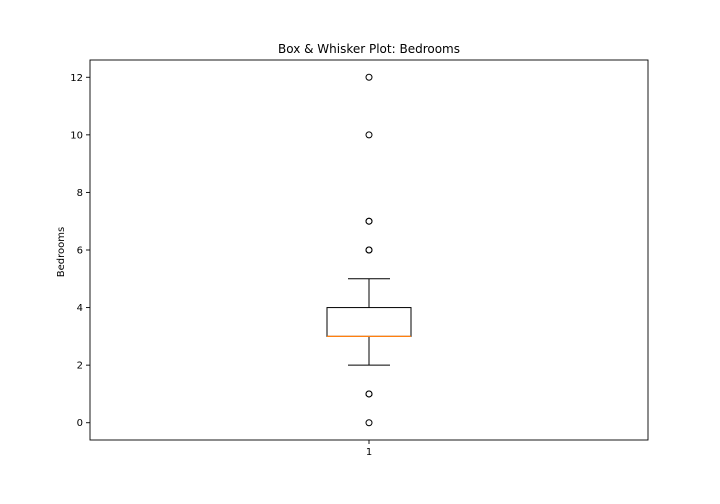  I want to click on y-tick-label: 8, so click(80, 193).